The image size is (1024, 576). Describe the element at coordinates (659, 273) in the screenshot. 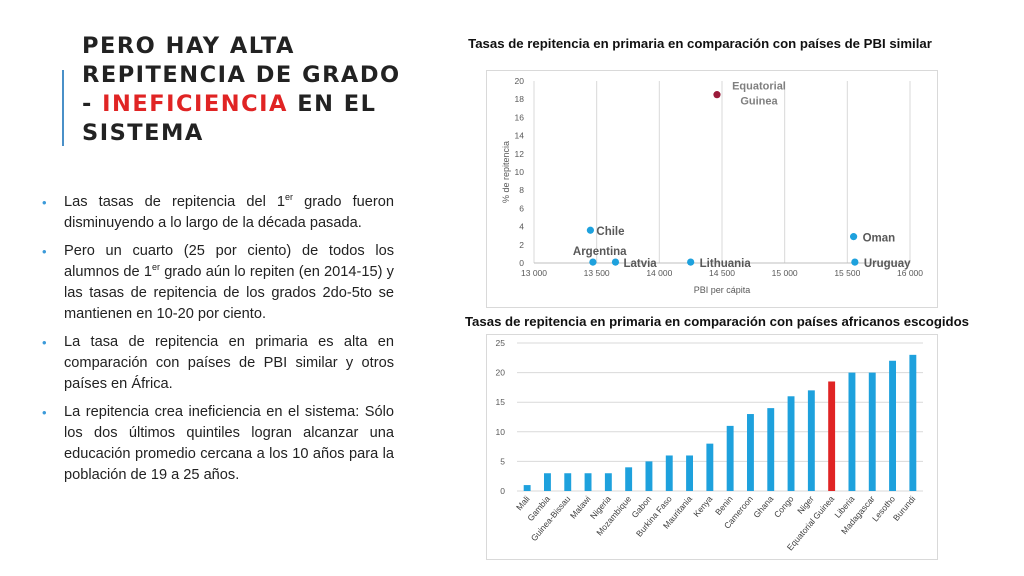

I see `scatter-x-tick-label: 14 000` at that location.